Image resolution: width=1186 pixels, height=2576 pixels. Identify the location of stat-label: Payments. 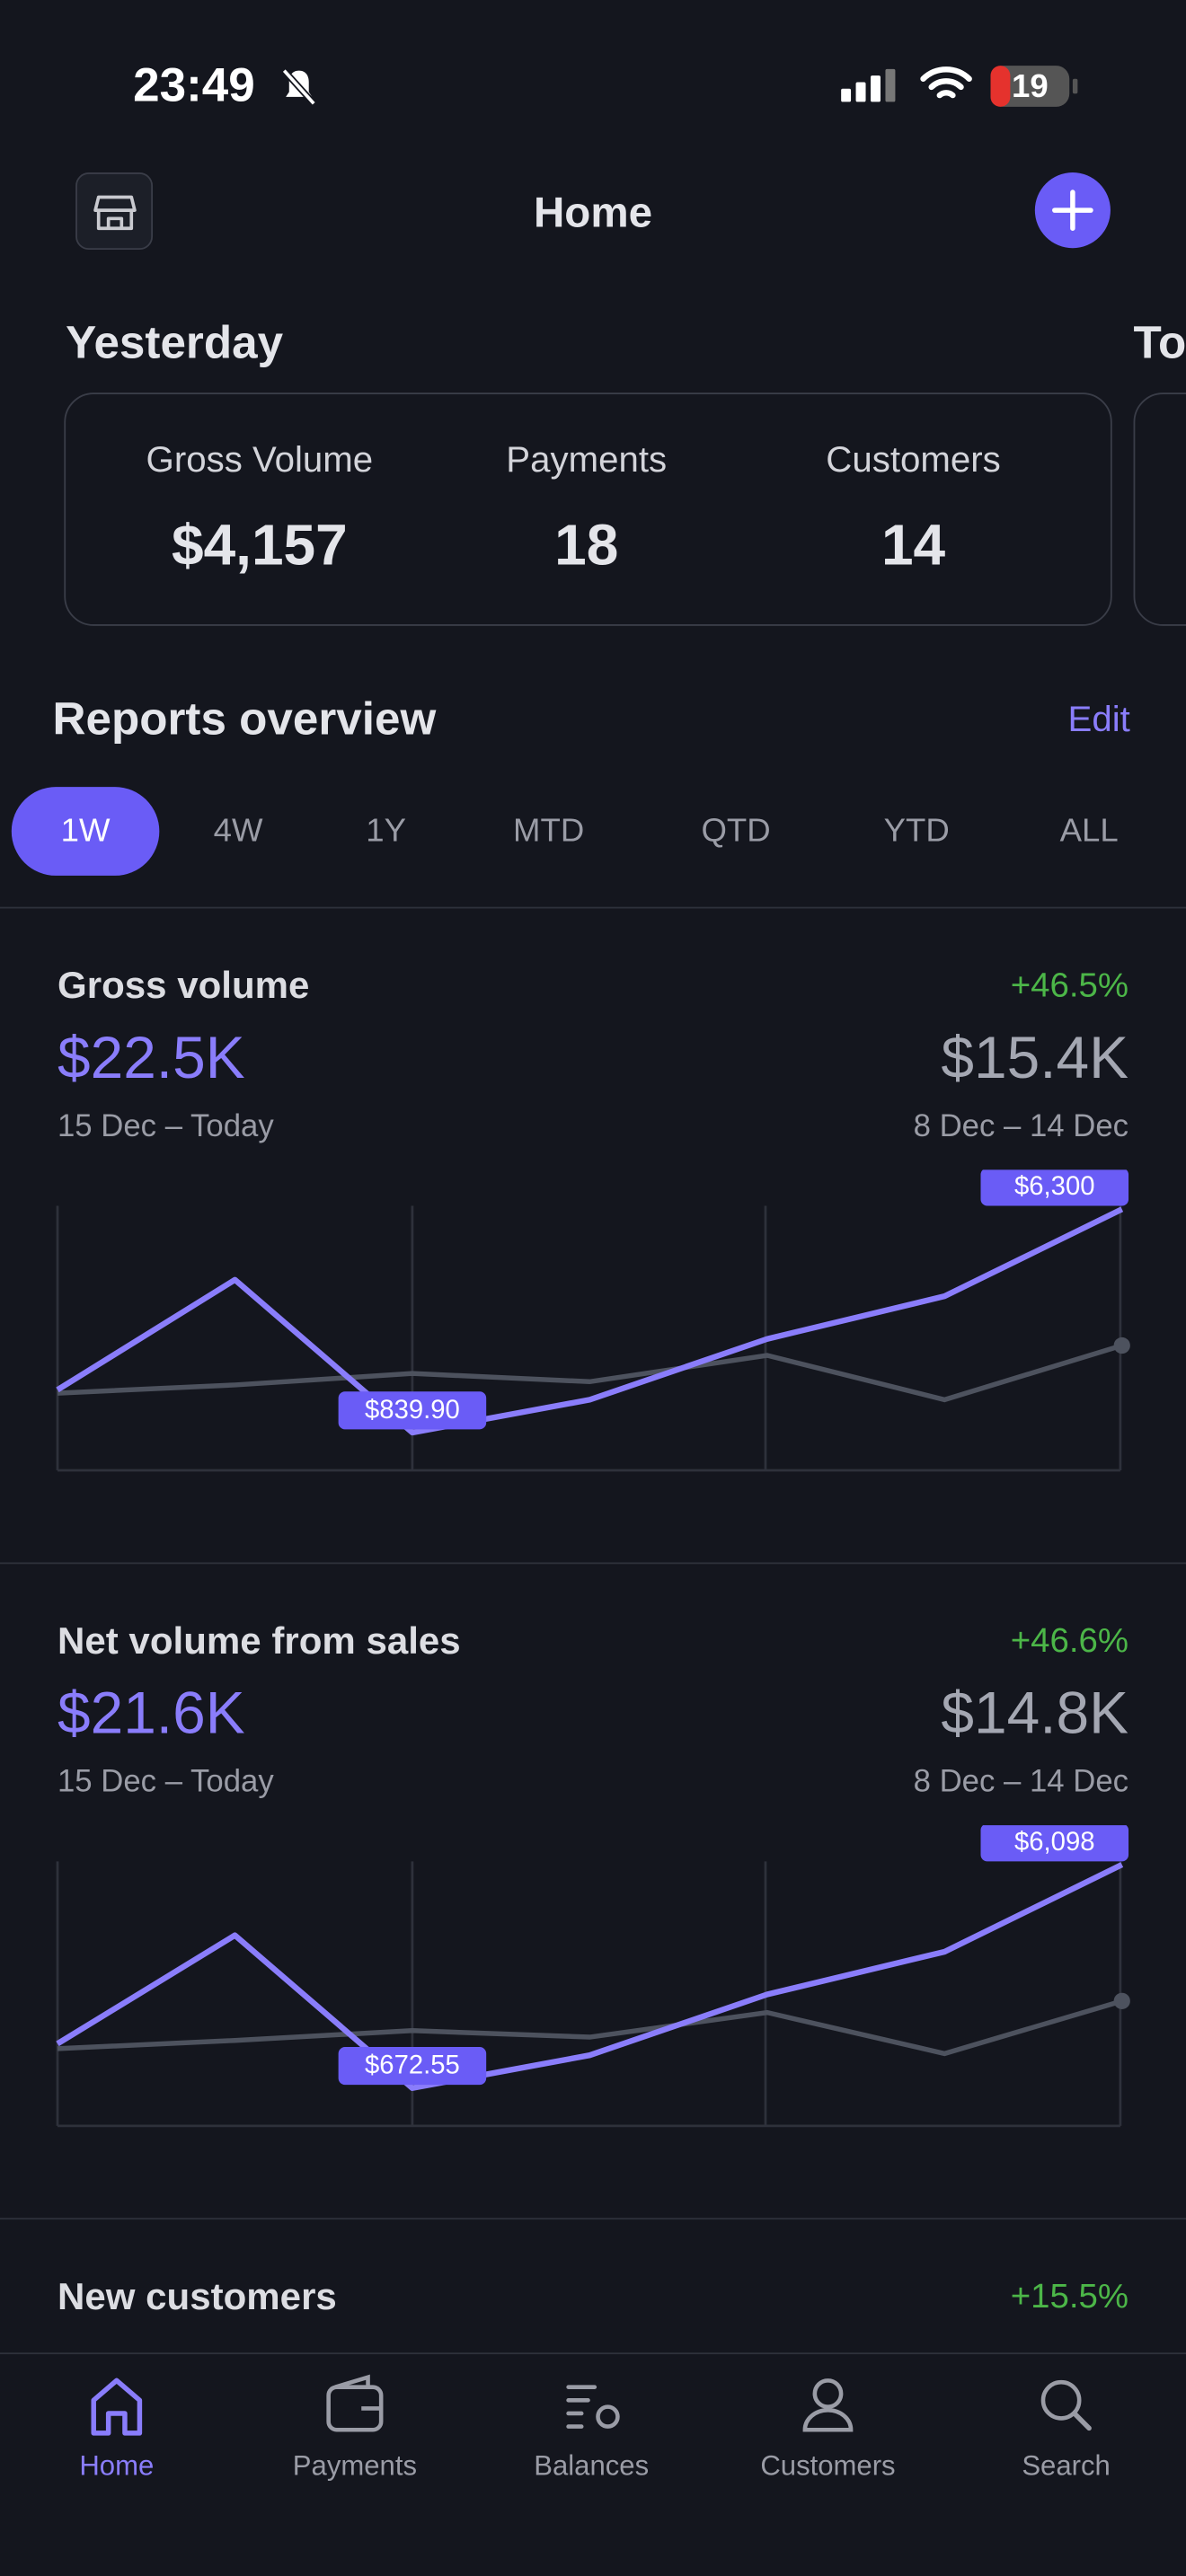
(587, 459).